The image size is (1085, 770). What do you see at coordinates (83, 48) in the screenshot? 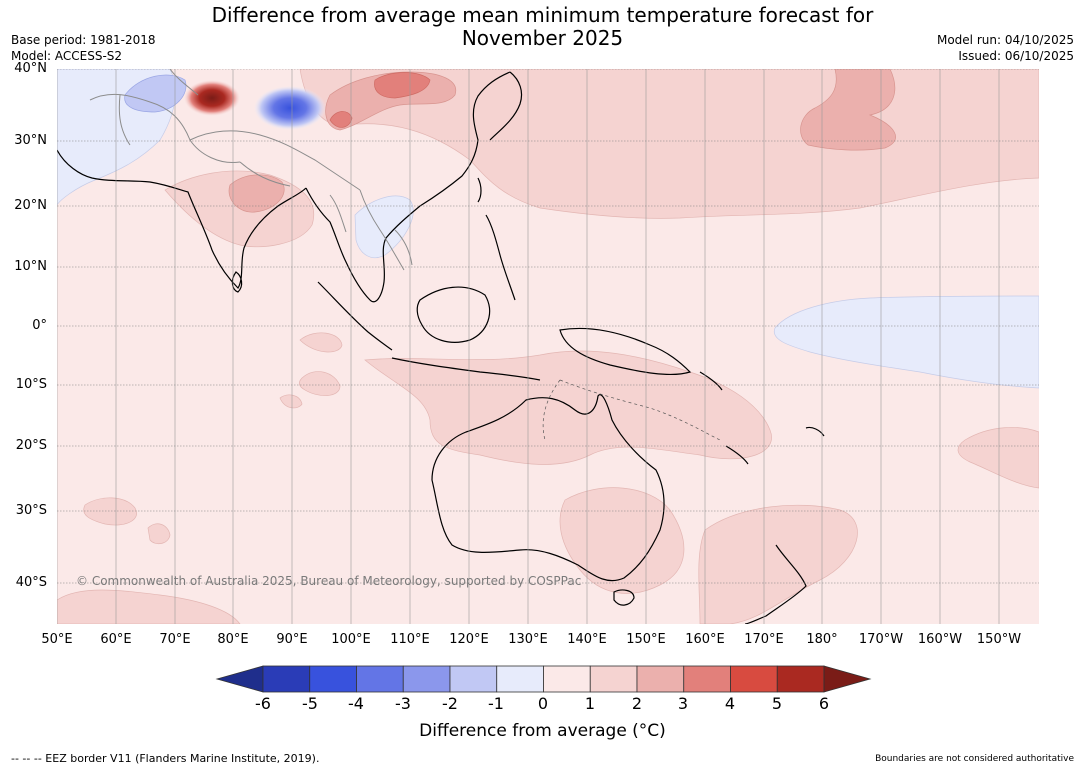
I see `meta-left: Base period: 1981-2018 Model: ACCESS-S2` at bounding box center [83, 48].